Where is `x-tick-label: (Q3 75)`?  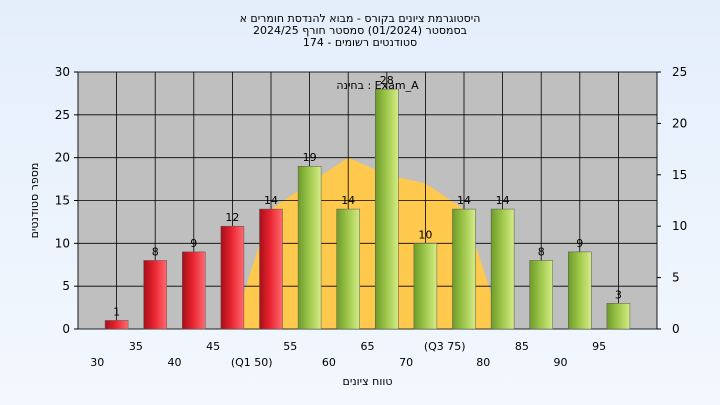 x-tick-label: (Q3 75) is located at coordinates (445, 346).